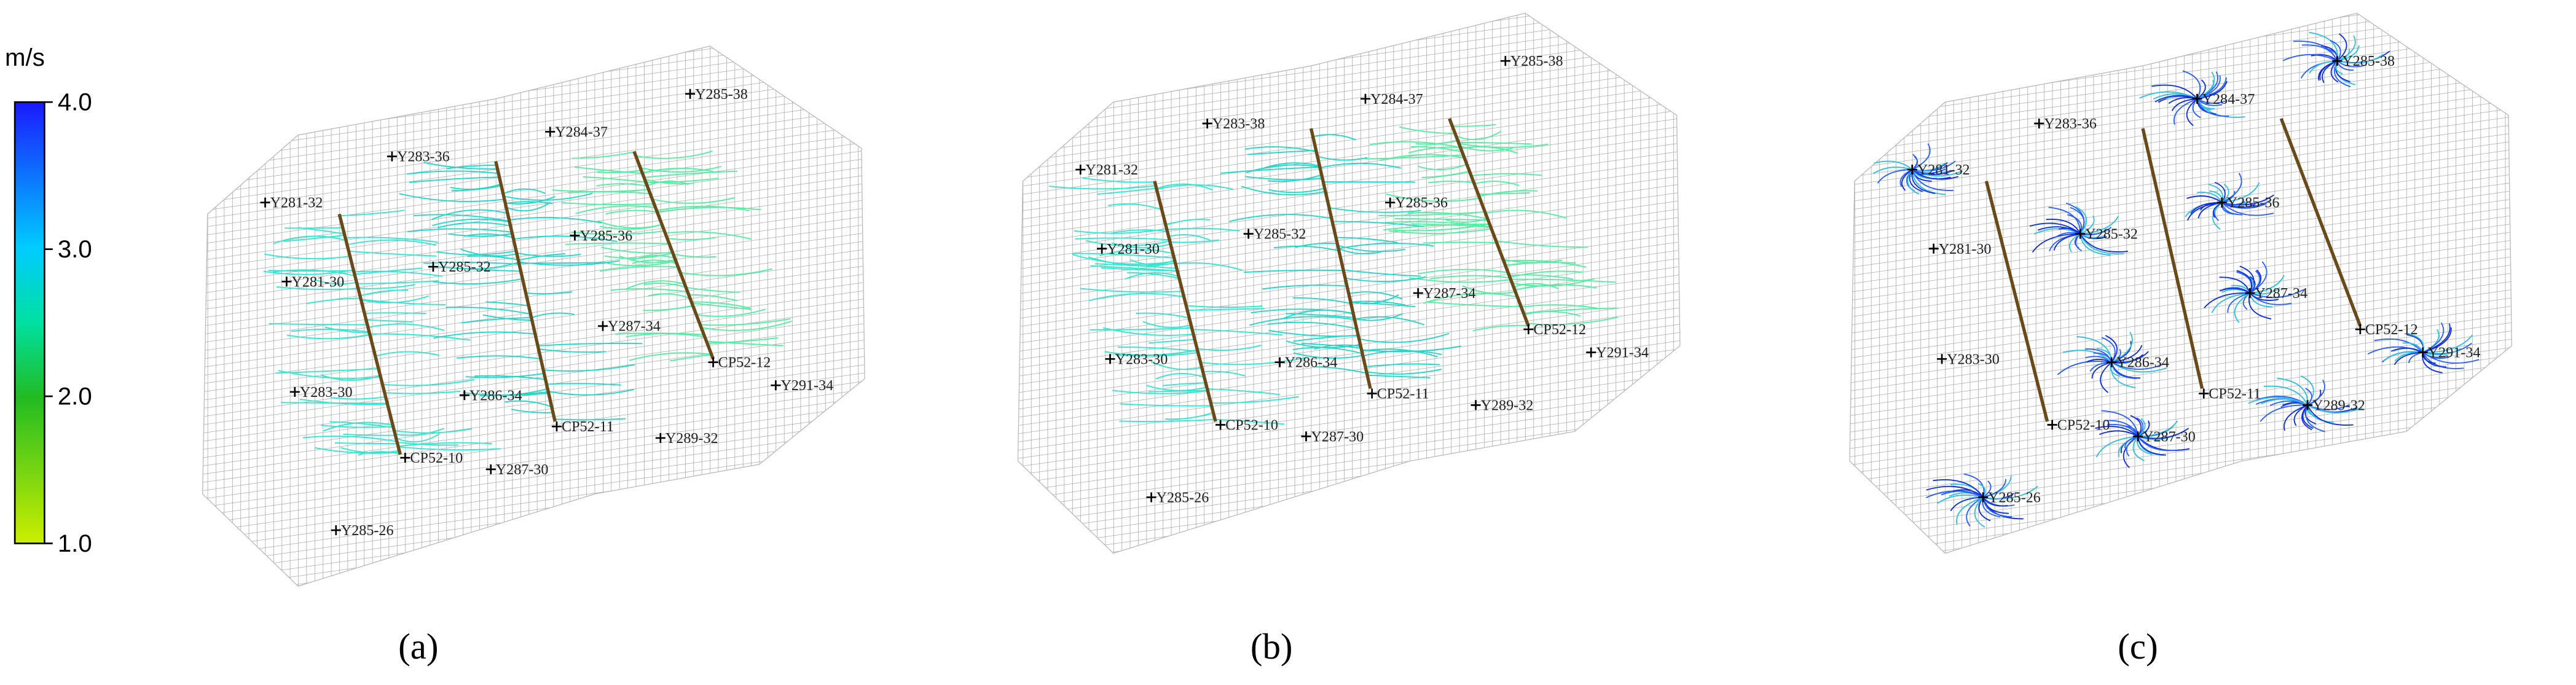  I want to click on well-label: CP52-10, so click(1251, 426).